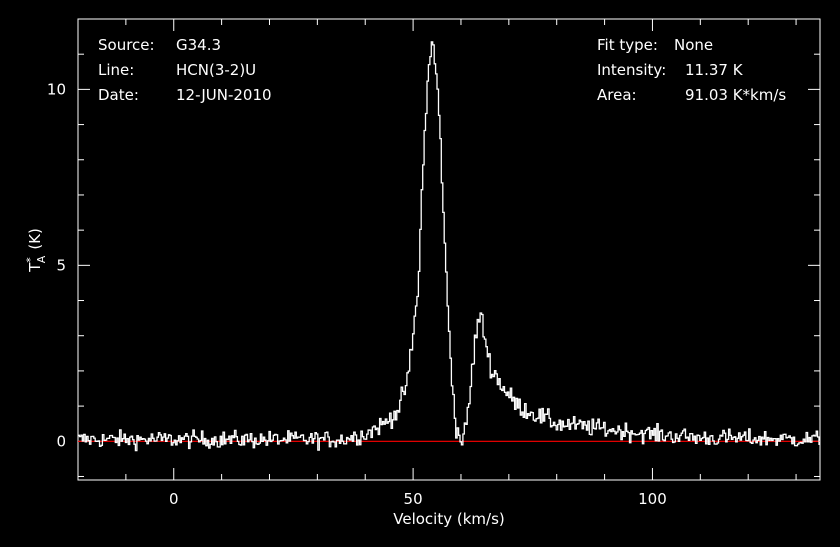 The width and height of the screenshot is (840, 547). What do you see at coordinates (118, 95) in the screenshot?
I see `date-label: Date:` at bounding box center [118, 95].